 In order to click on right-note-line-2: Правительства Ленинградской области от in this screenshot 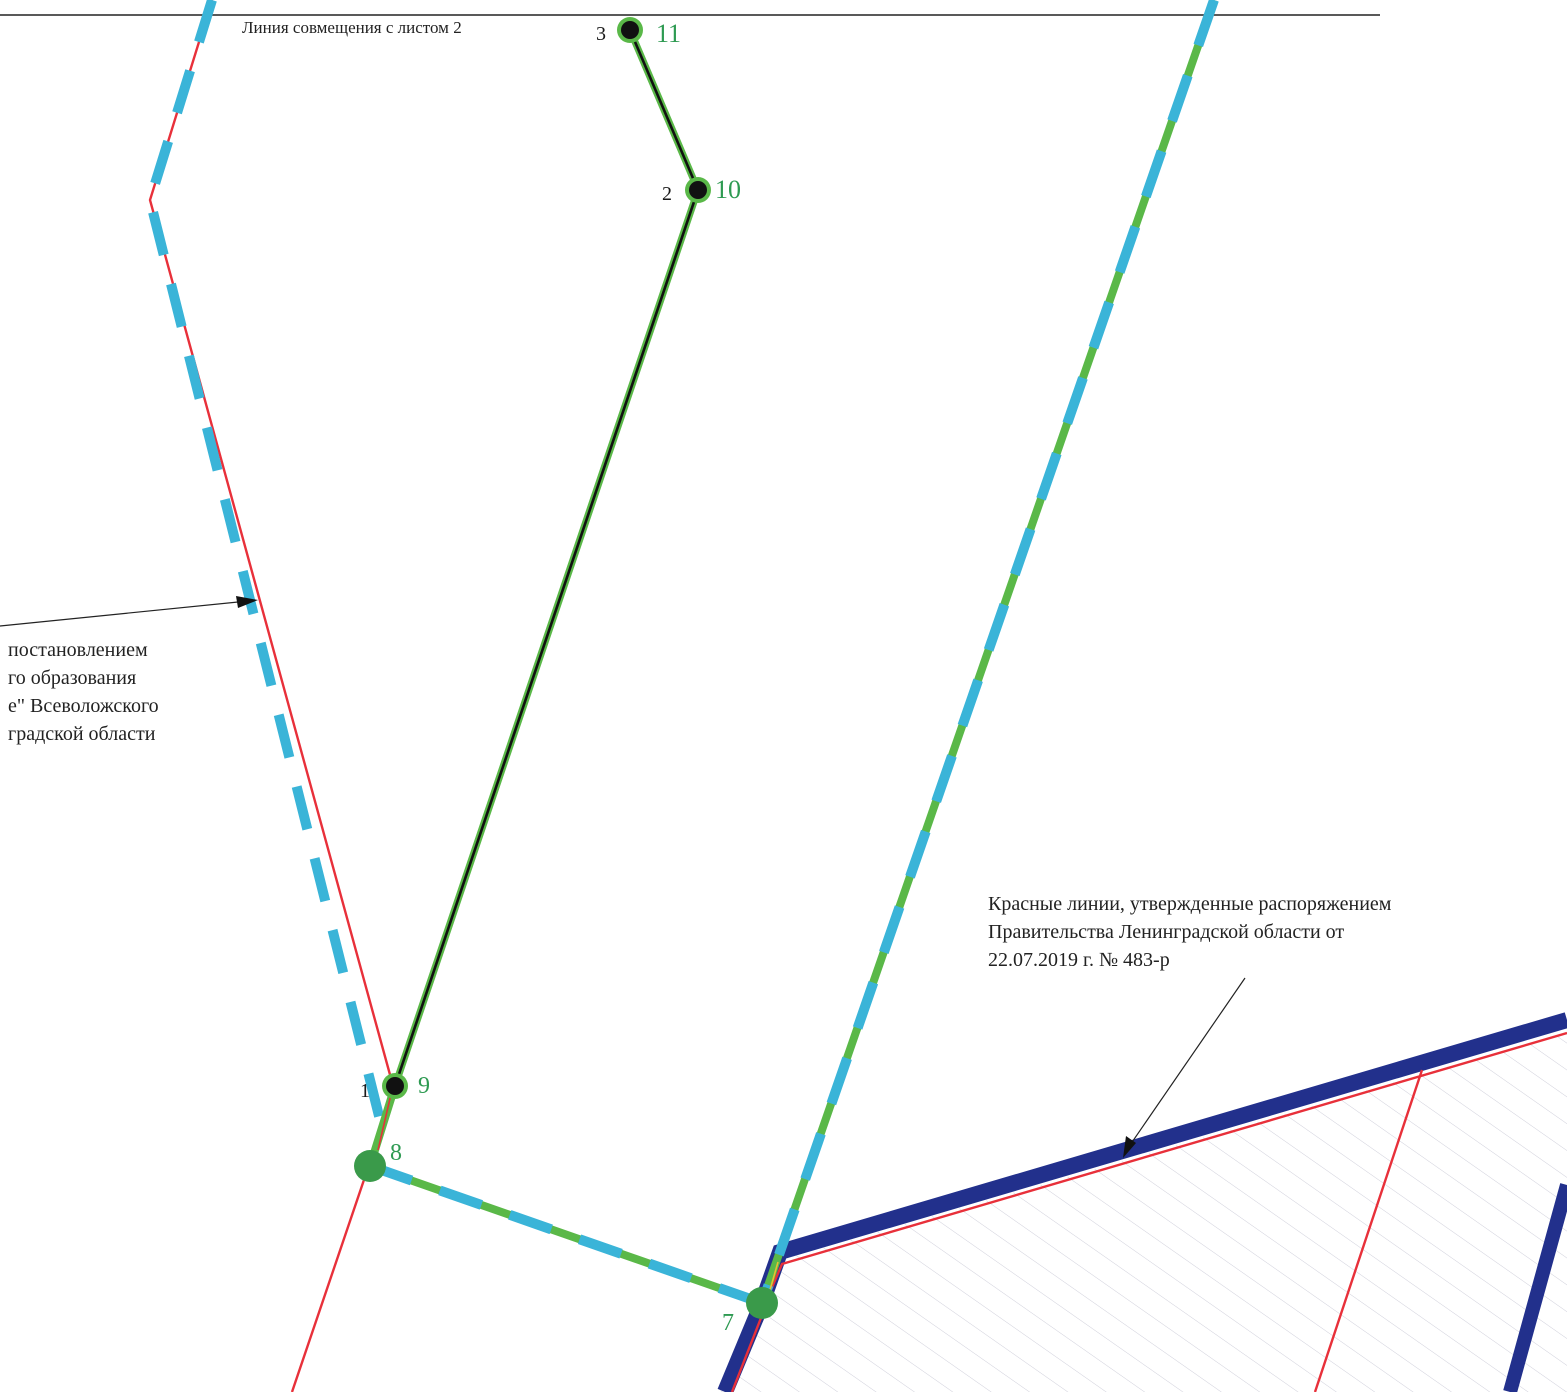, I will do `click(1166, 932)`.